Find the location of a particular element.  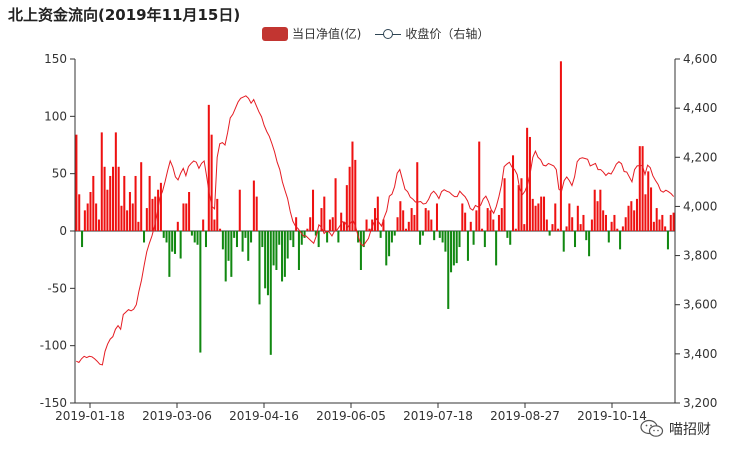

legend-item-bar: 当日净值(亿) is located at coordinates (311, 33).